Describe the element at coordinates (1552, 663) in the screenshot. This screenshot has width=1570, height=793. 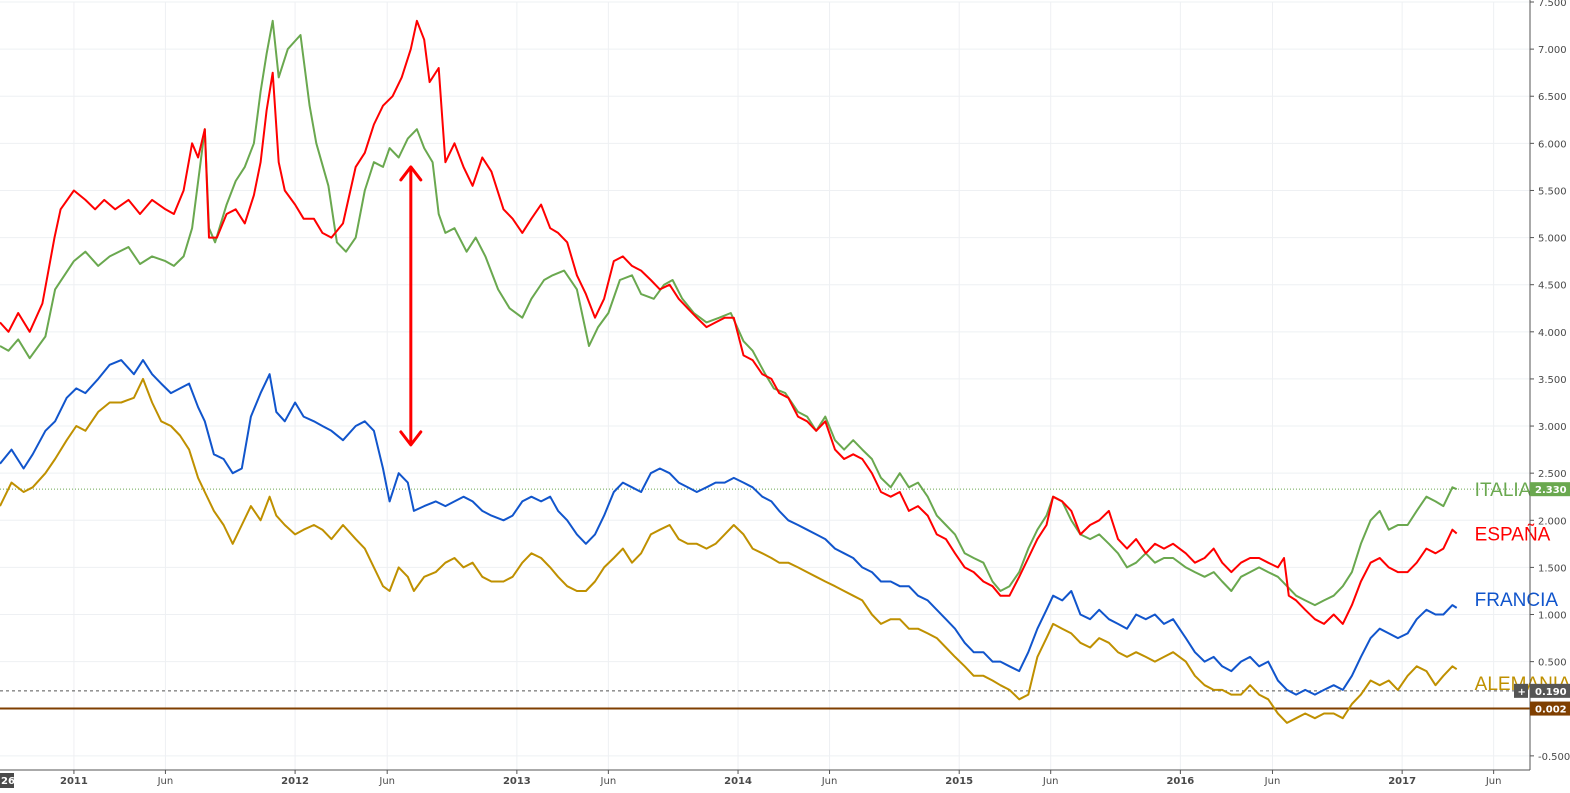
I see `y-tick-label: 0.500` at that location.